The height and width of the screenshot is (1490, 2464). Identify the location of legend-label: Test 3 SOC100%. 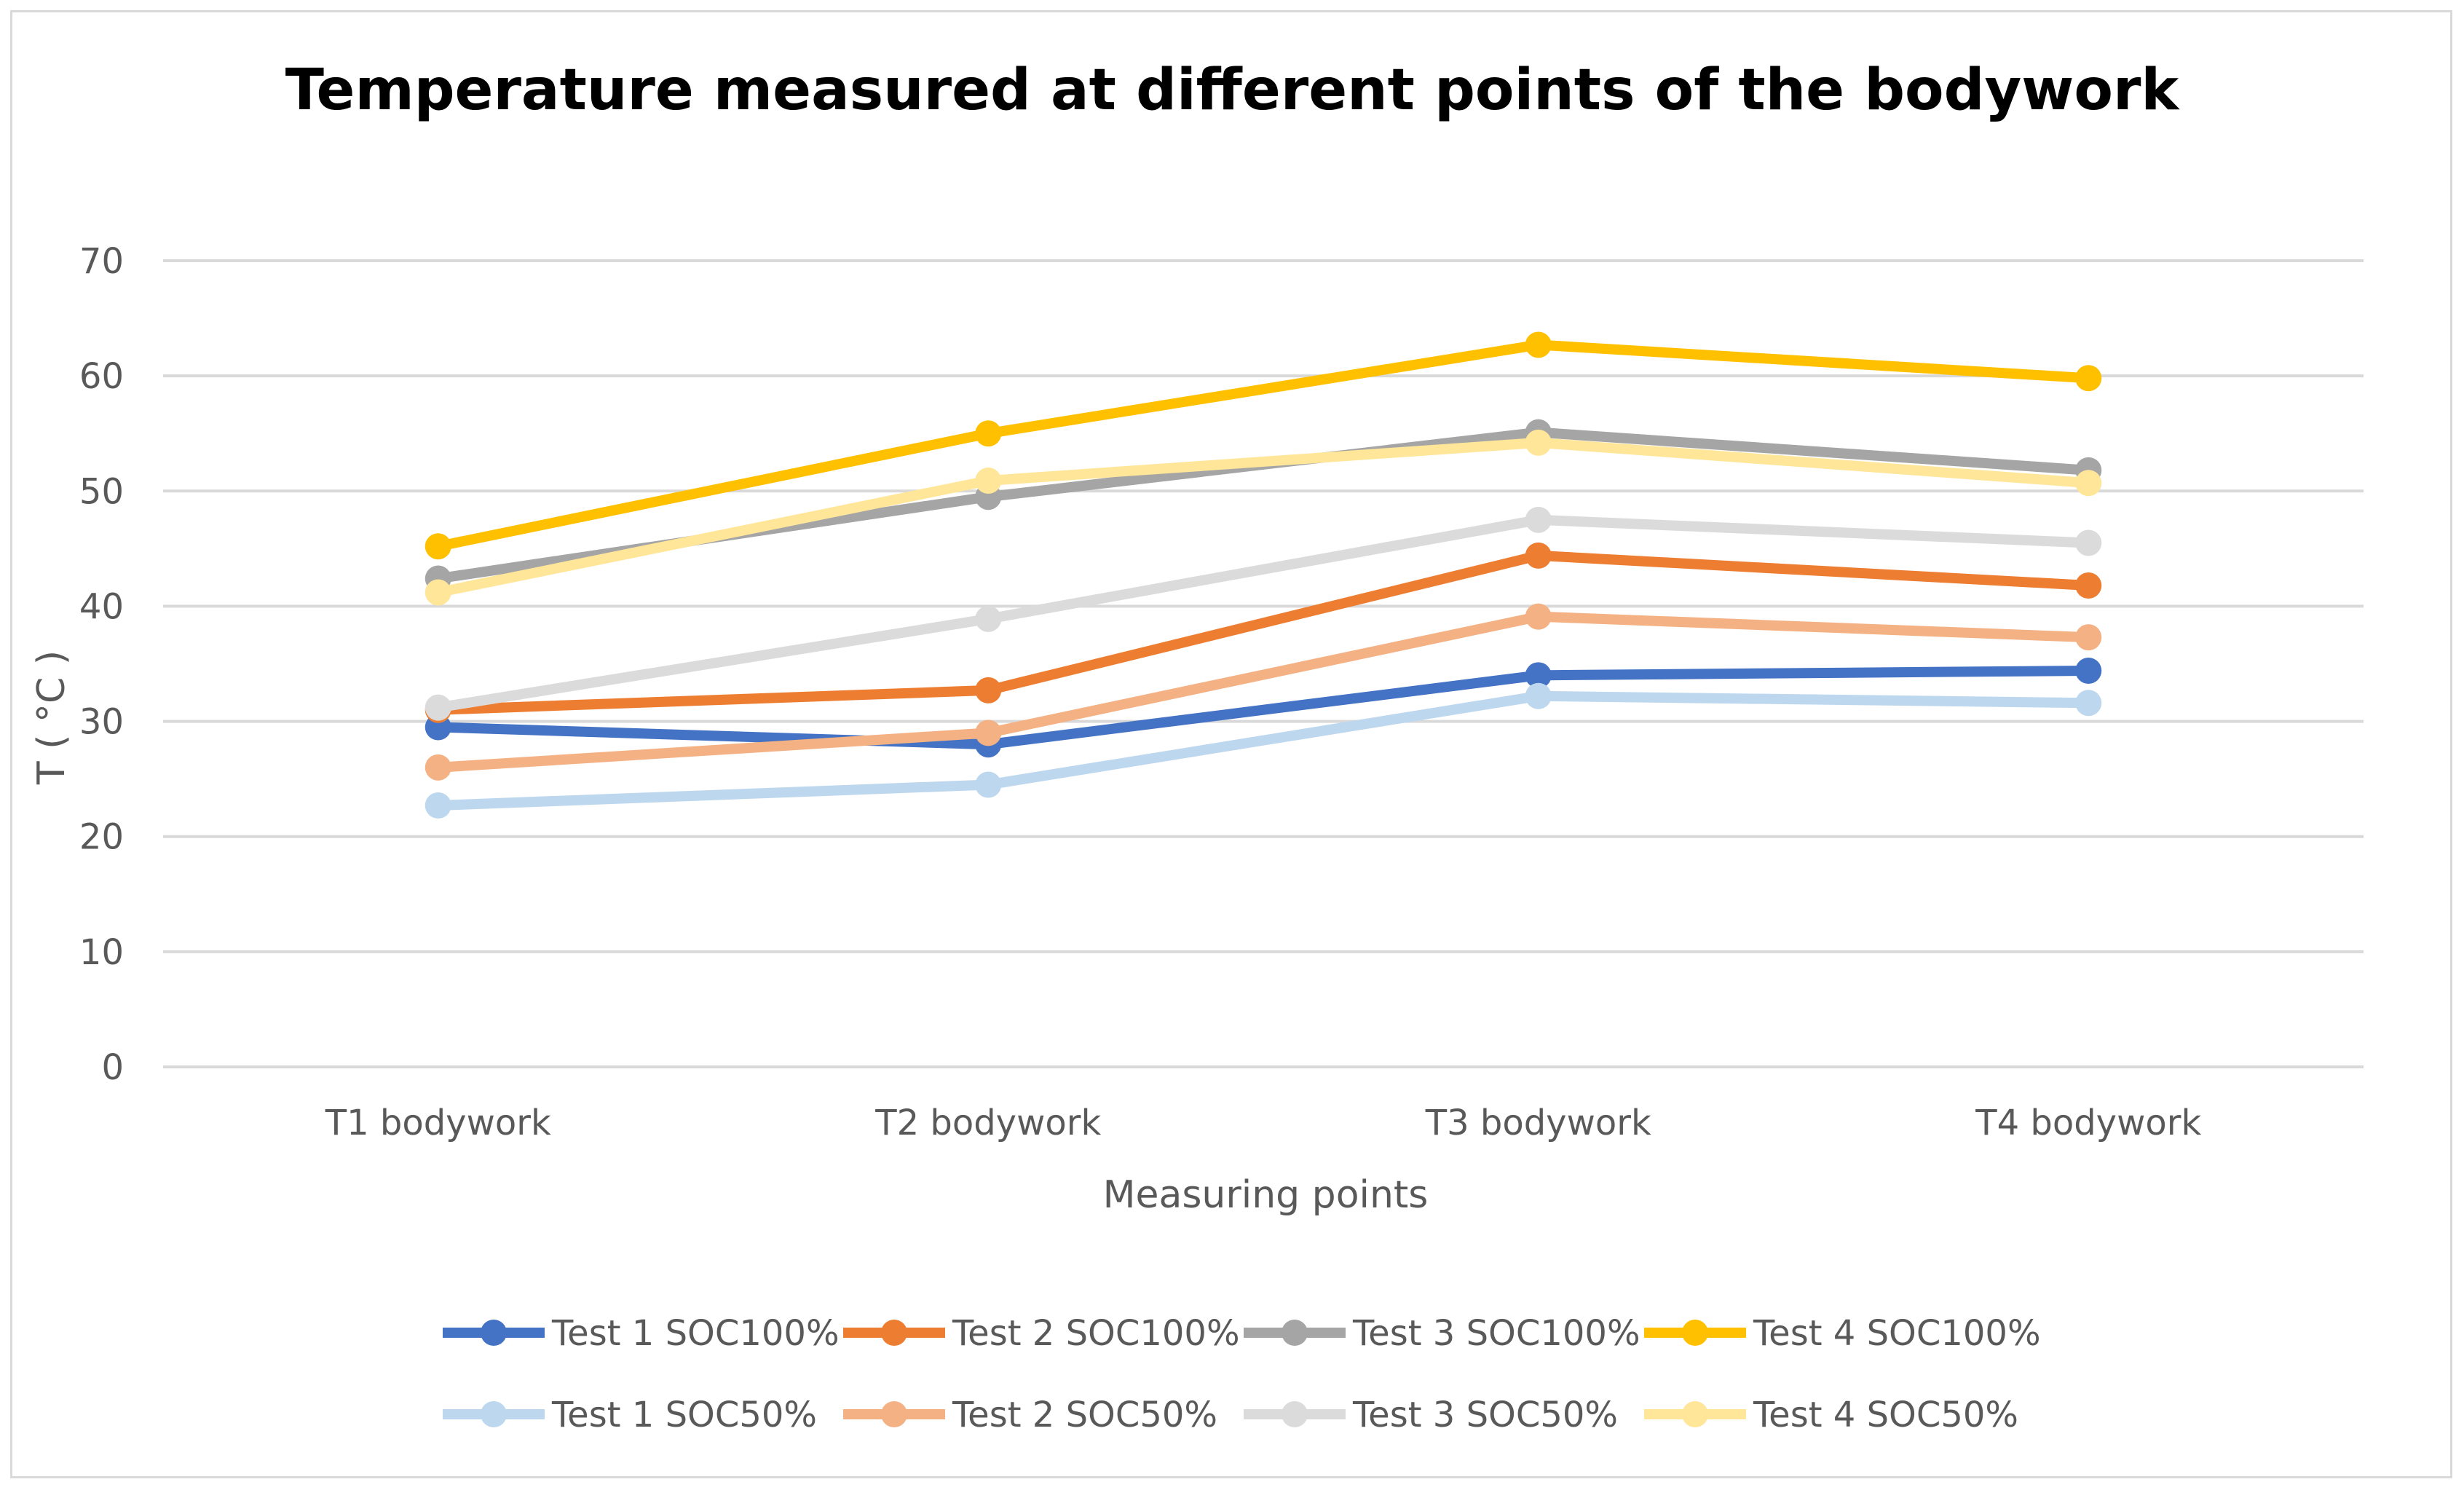
(1496, 1333).